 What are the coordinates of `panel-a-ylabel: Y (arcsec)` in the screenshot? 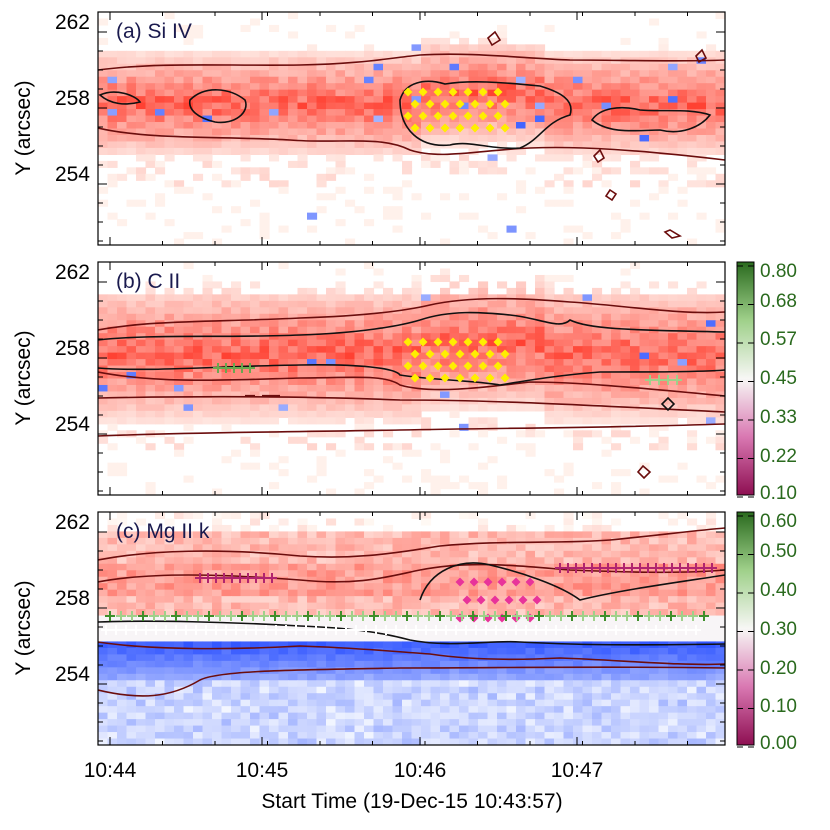 It's located at (23, 127).